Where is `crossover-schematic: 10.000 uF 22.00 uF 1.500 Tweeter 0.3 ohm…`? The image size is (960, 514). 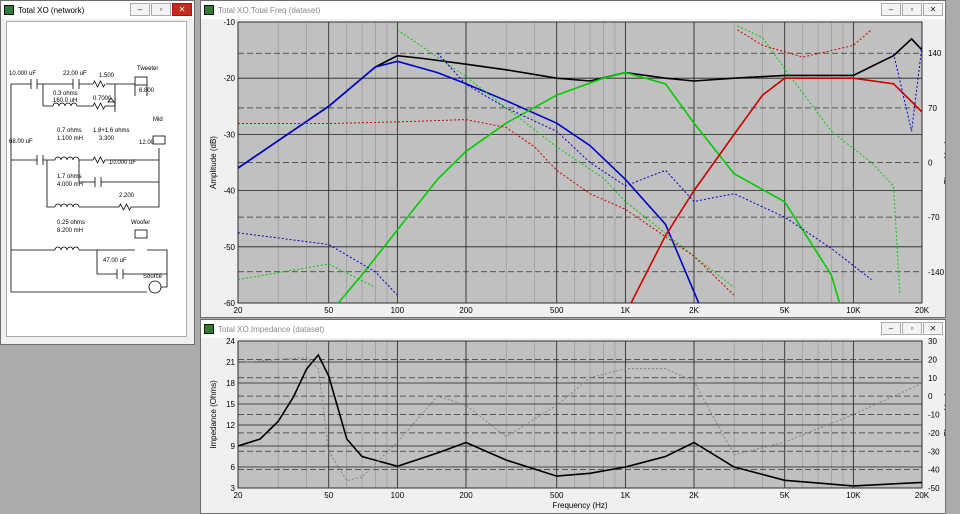 crossover-schematic: 10.000 uF 22.00 uF 1.500 Tweeter 0.3 ohm… is located at coordinates (88, 180).